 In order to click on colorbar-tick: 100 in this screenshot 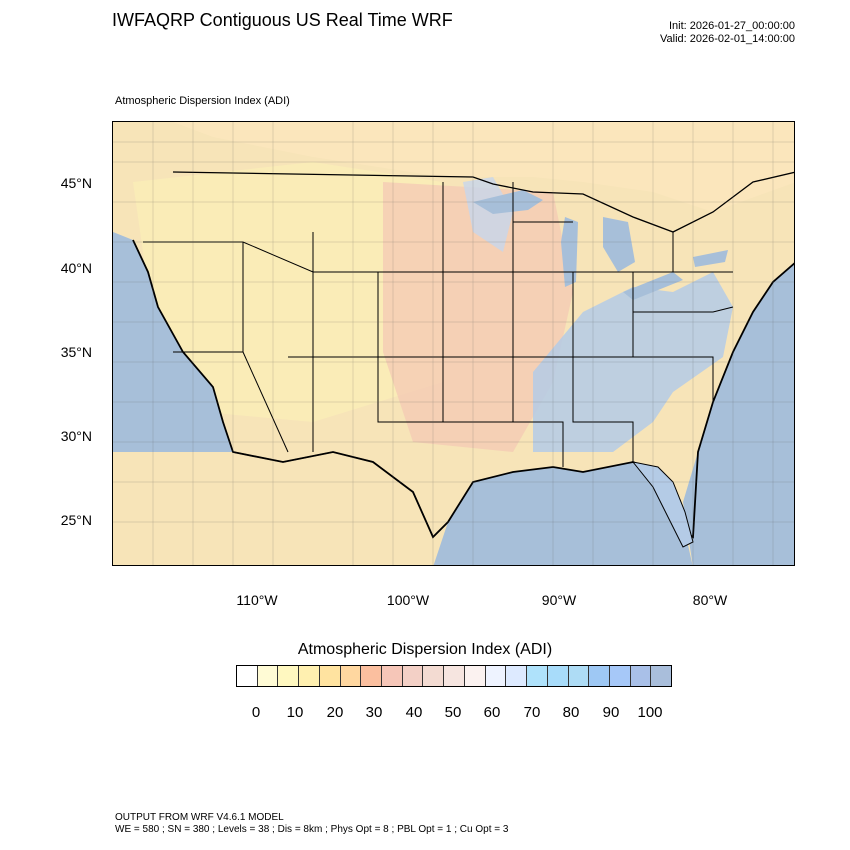, I will do `click(650, 712)`.